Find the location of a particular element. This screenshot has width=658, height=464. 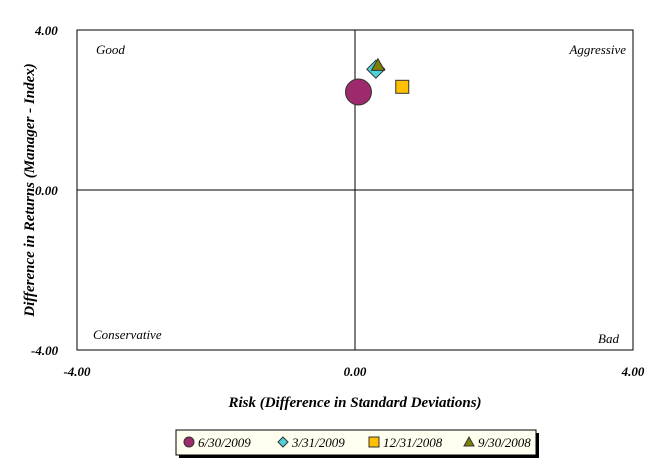

legend-items: 6/30/2009 3/31/2009 12/31/2008 9/30/2008 is located at coordinates (357, 442).